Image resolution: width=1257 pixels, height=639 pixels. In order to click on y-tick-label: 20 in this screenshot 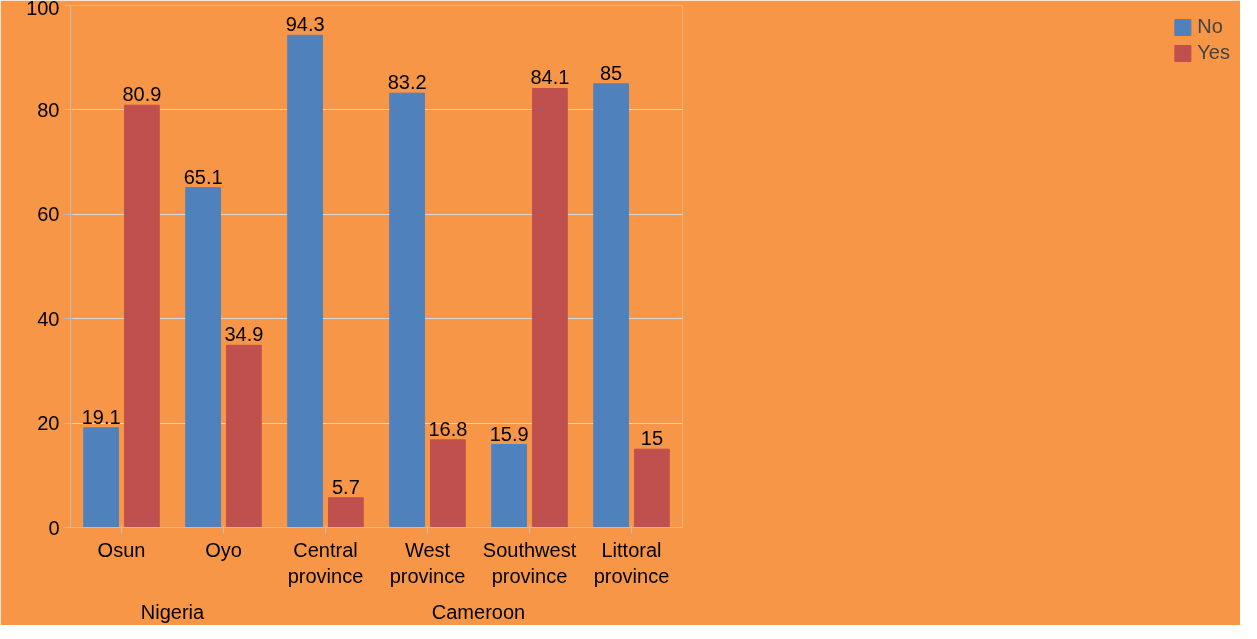, I will do `click(48, 423)`.